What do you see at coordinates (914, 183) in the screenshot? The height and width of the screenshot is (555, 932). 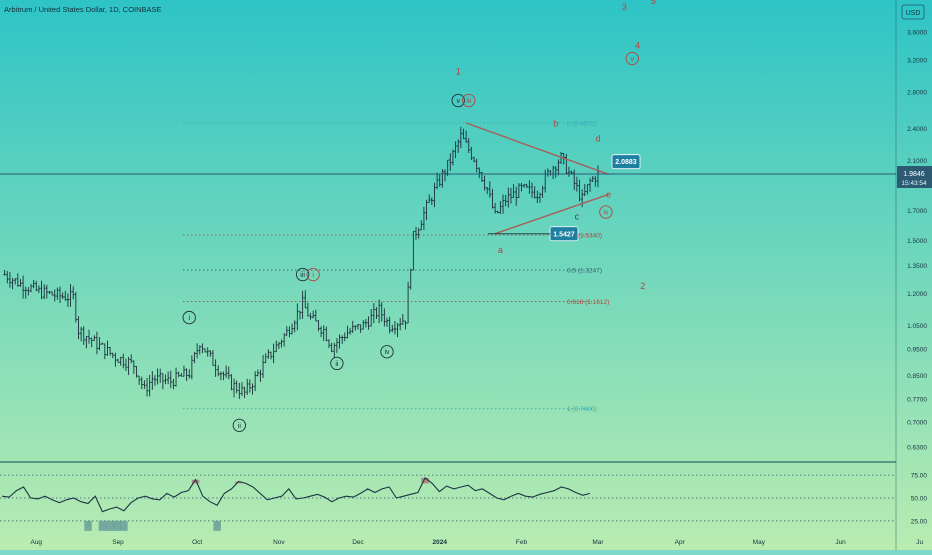 I see `countdown-value: 15:43:54` at bounding box center [914, 183].